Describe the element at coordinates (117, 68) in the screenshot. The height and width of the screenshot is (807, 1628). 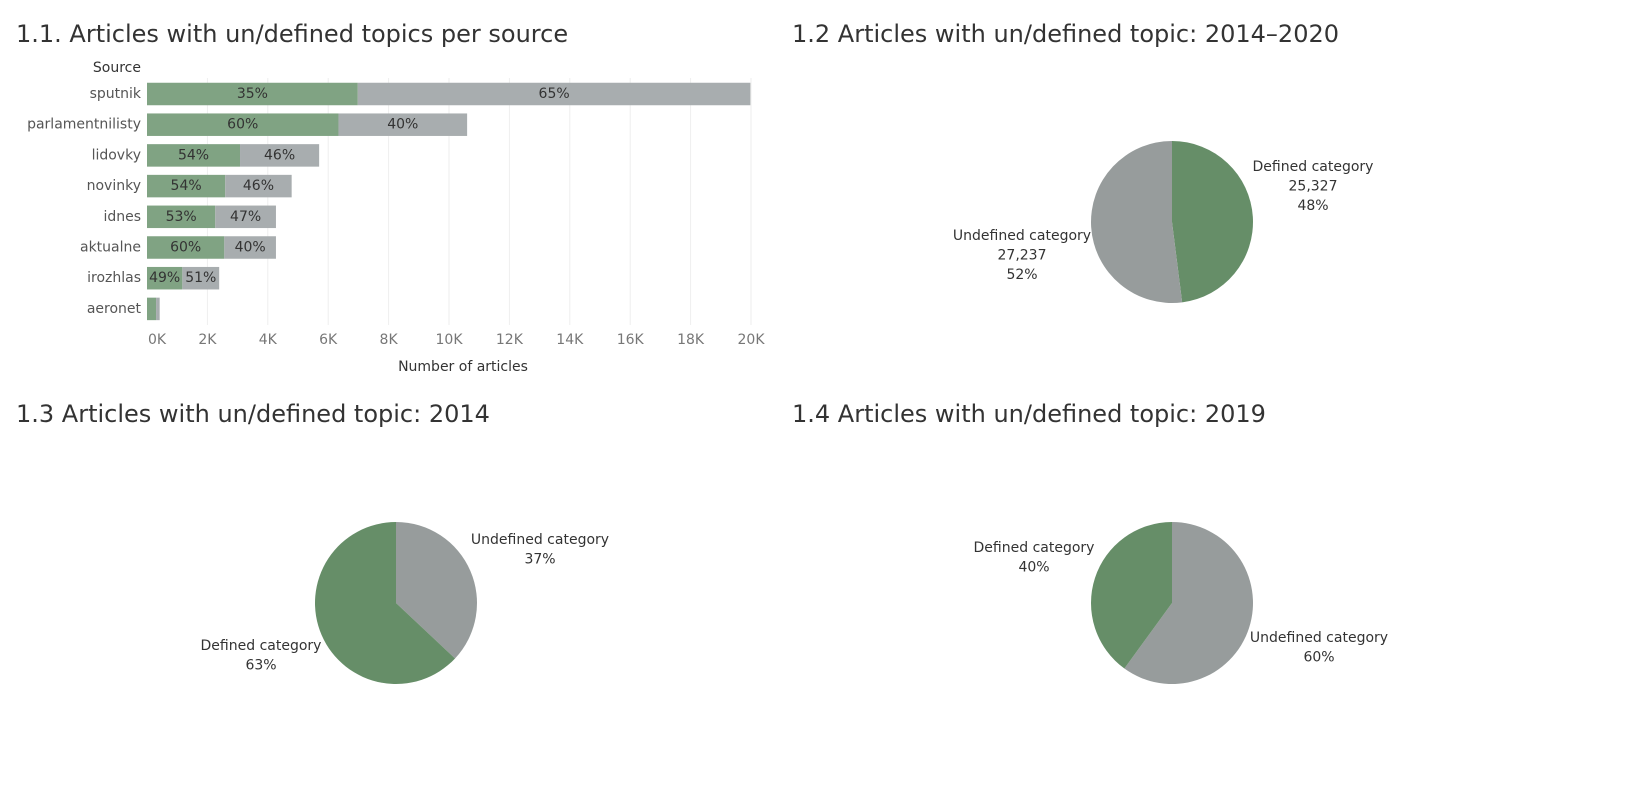
I see `y-axis-title: Source` at that location.